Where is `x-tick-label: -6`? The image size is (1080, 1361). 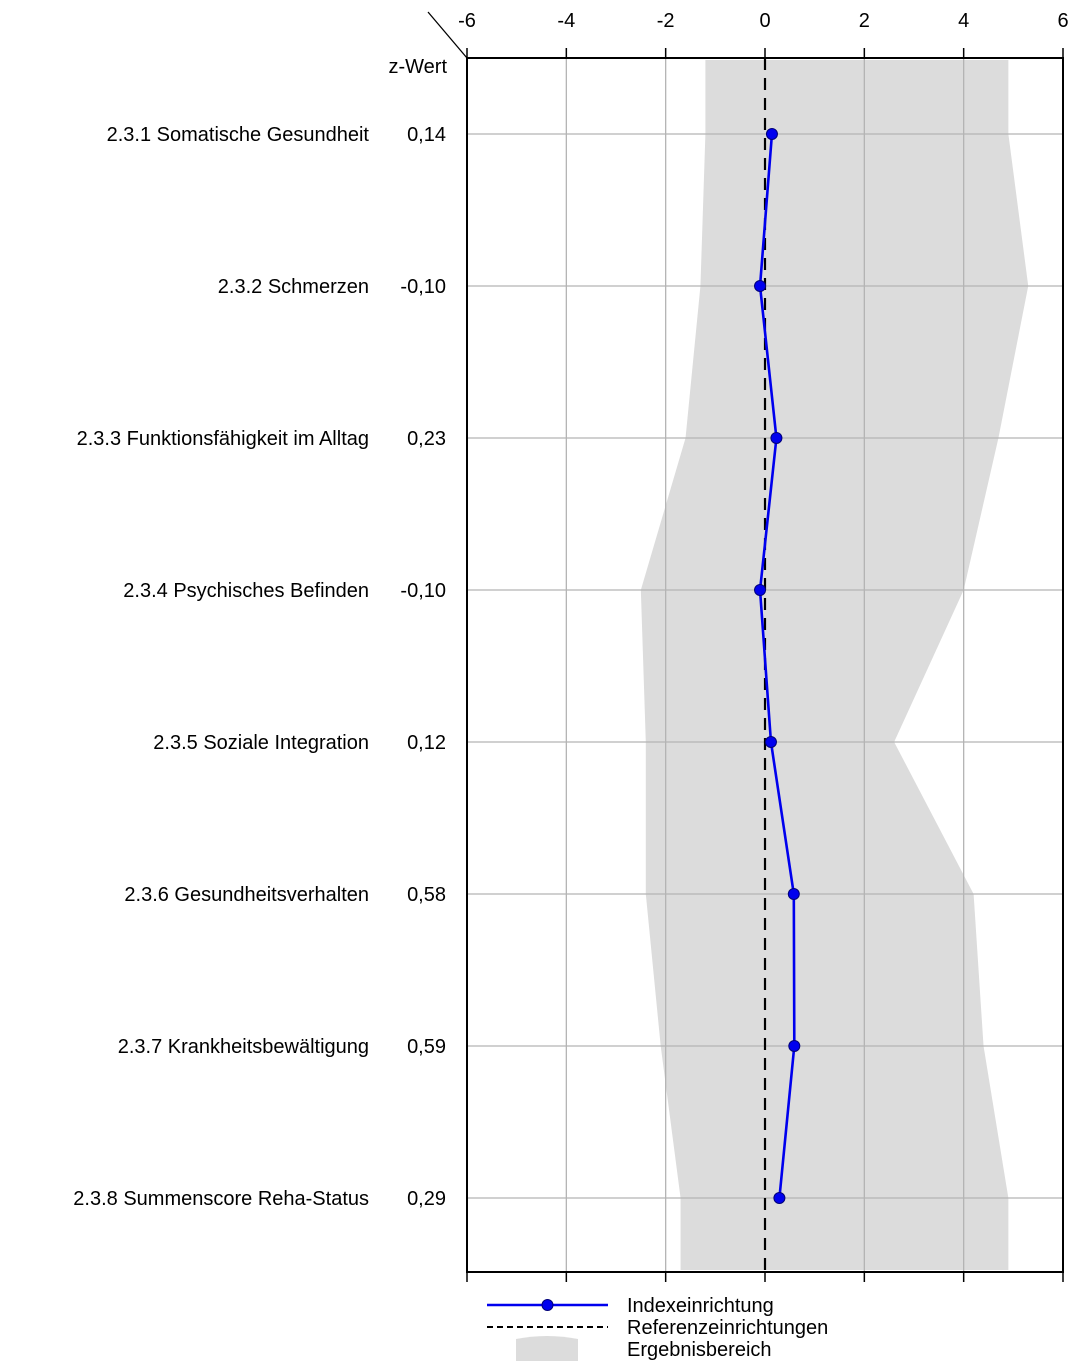
x-tick-label: -6 is located at coordinates (467, 21).